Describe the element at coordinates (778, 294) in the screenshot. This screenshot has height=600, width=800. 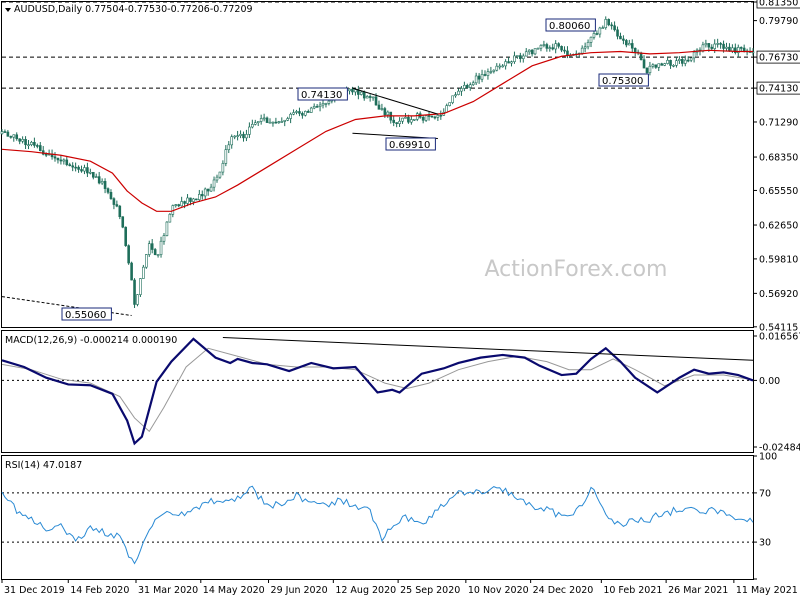
I see `price-tick-label: 0.56920` at that location.